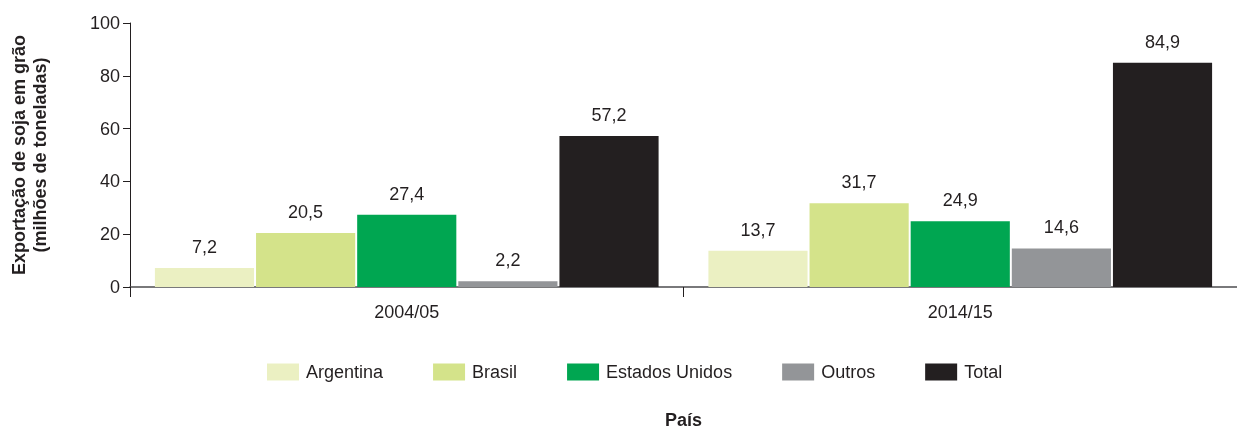 This screenshot has height=434, width=1237. Describe the element at coordinates (407, 193) in the screenshot. I see `data-label: 27,4` at that location.